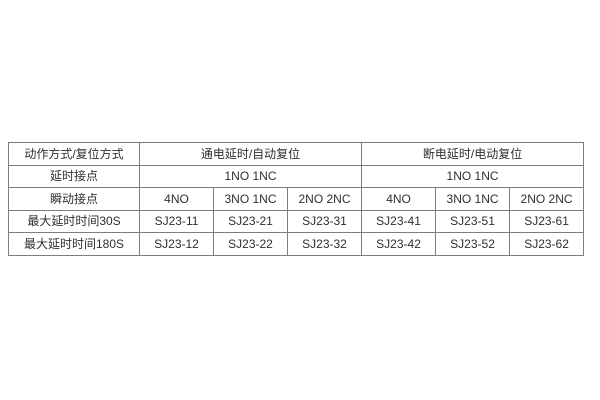 This screenshot has height=400, width=600. Describe the element at coordinates (399, 244) in the screenshot. I see `model-cell: SJ23-42` at that location.